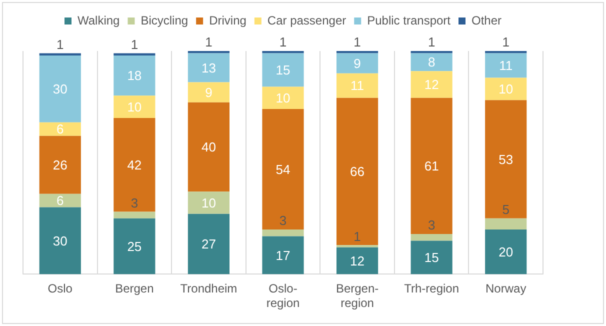 This screenshot has height=326, width=606. I want to click on data-label: 40, so click(208, 147).